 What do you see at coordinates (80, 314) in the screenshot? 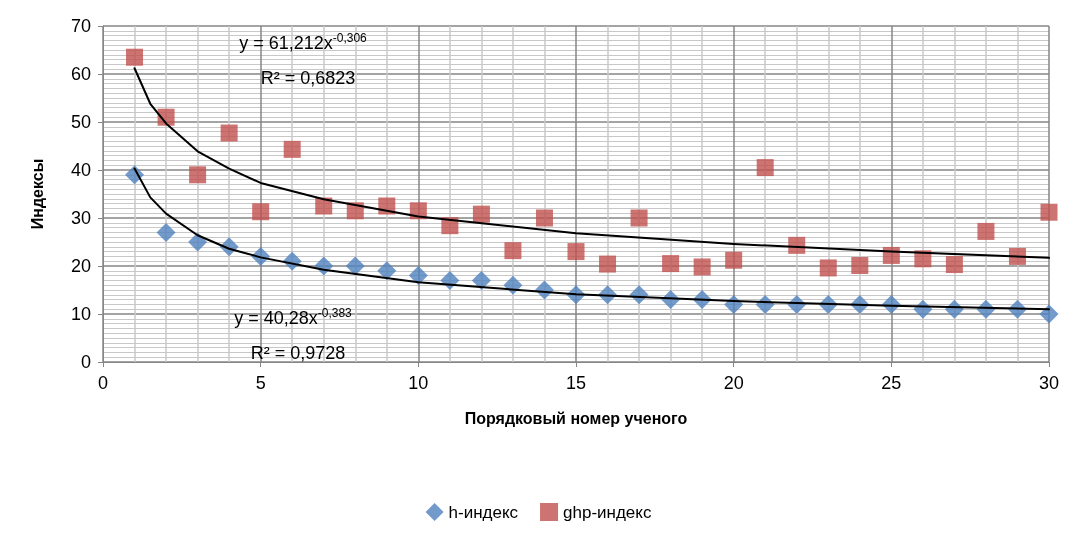
I see `y-tick-label: 10` at bounding box center [80, 314].